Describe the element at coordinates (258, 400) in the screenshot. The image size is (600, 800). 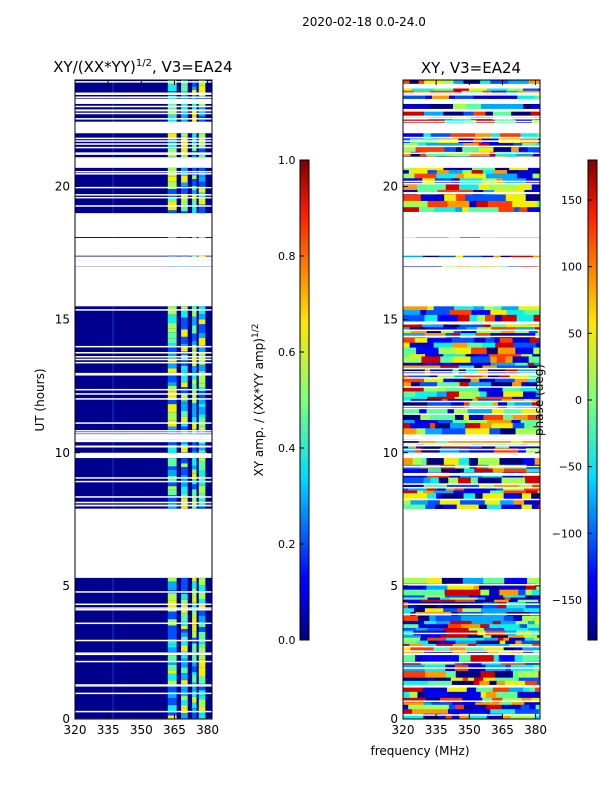
I see `amplitude-colorbar-label: XY amp. / (XX*YY amp)1/2` at that location.